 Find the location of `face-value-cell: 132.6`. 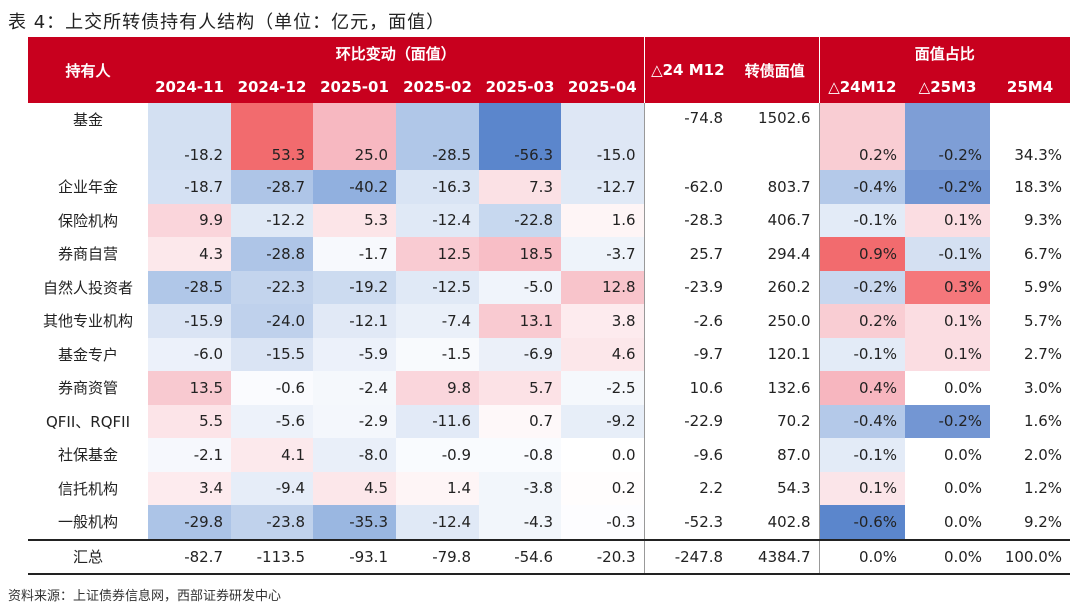

face-value-cell: 132.6 is located at coordinates (789, 387).